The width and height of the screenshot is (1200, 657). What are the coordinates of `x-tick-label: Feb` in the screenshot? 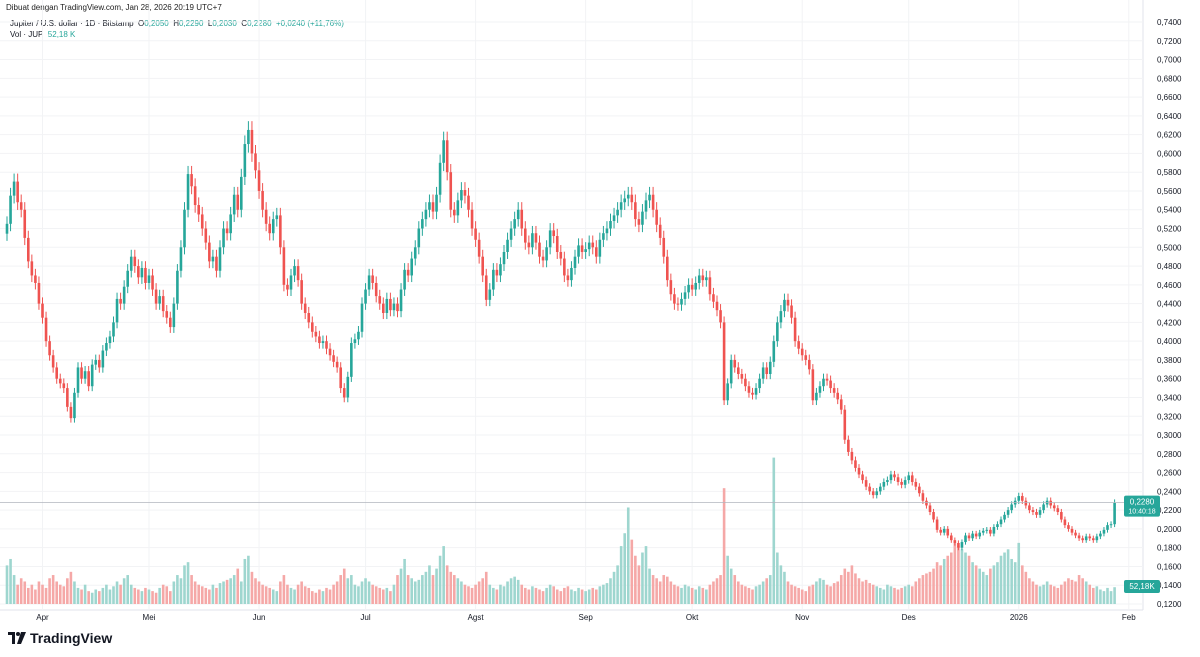 It's located at (1129, 617).